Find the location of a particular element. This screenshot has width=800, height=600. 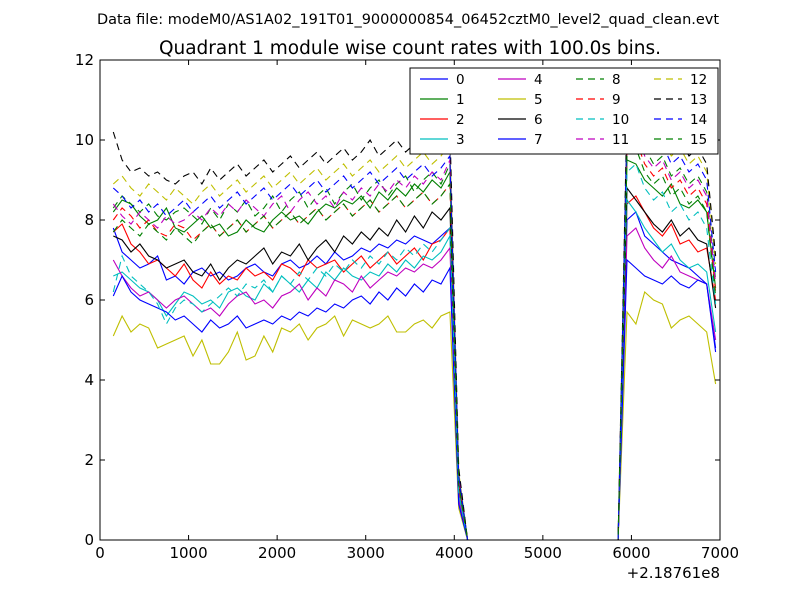

y-tick-label: 12 is located at coordinates (84, 60).